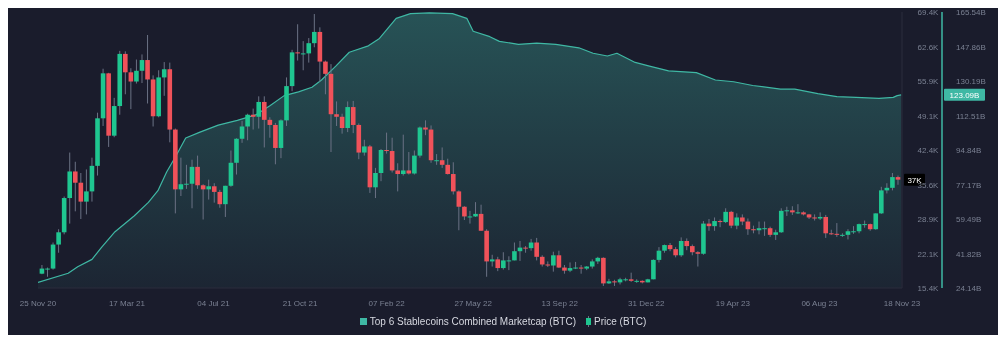  I want to click on legend-label: Top 6 Stablecoins Combined Marketcap (BTC), so click(472, 321).